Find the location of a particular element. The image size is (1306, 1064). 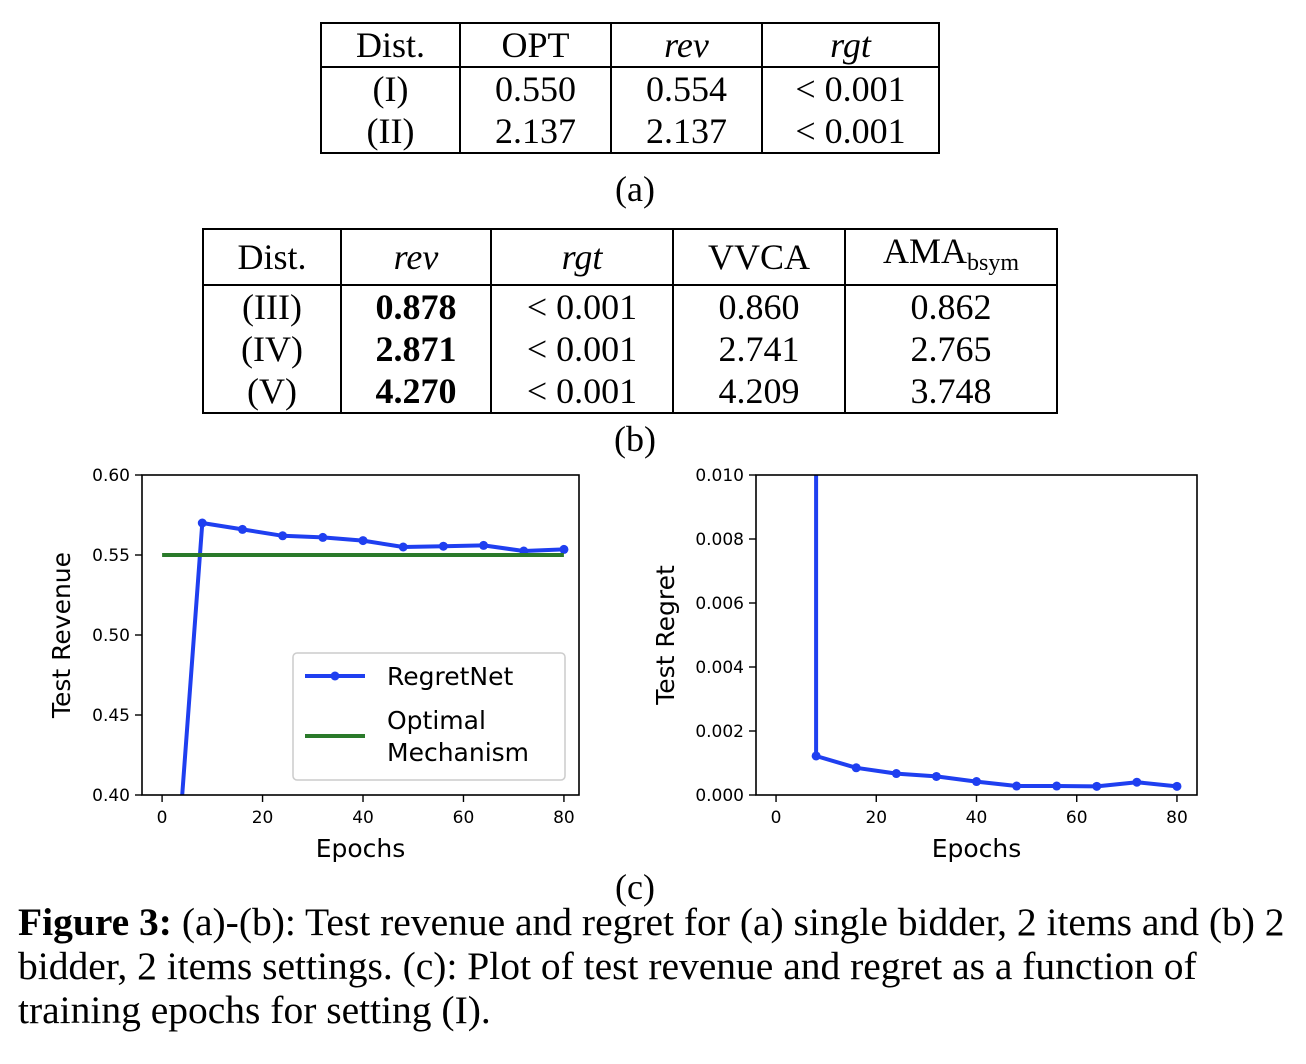

table-a-header-rgt: rgt is located at coordinates (850, 45).